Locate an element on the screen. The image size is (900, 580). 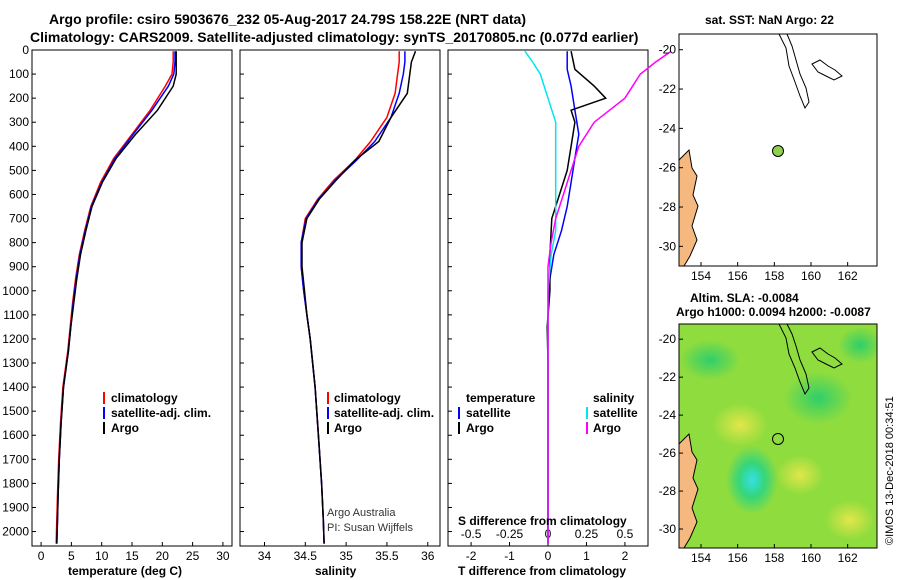
x2-tick-label: 0.5 is located at coordinates (625, 534).